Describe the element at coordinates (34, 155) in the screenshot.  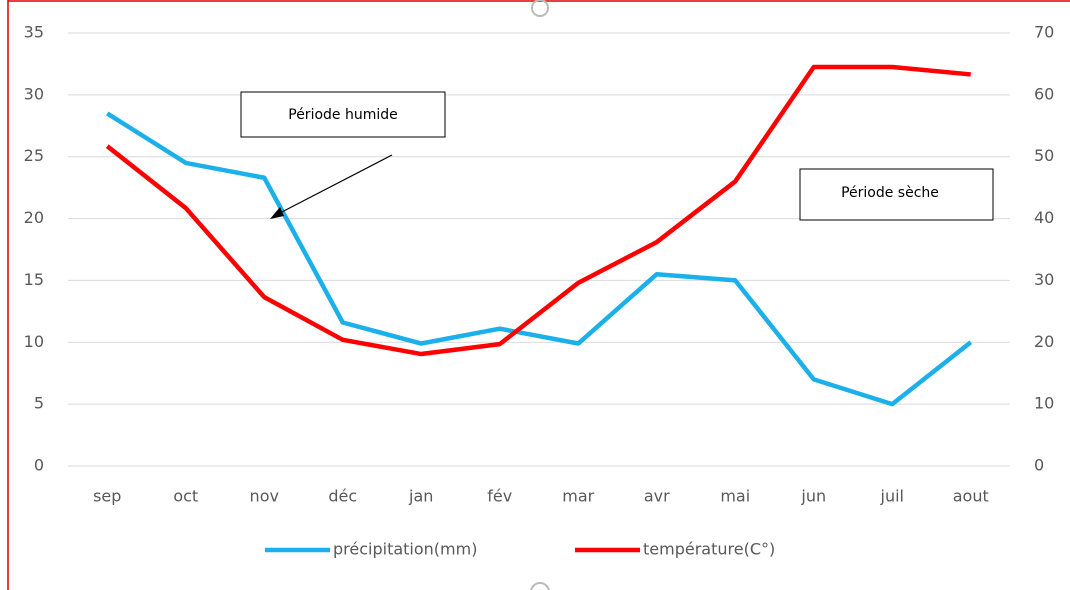
I see `y-tick-label: 25` at that location.